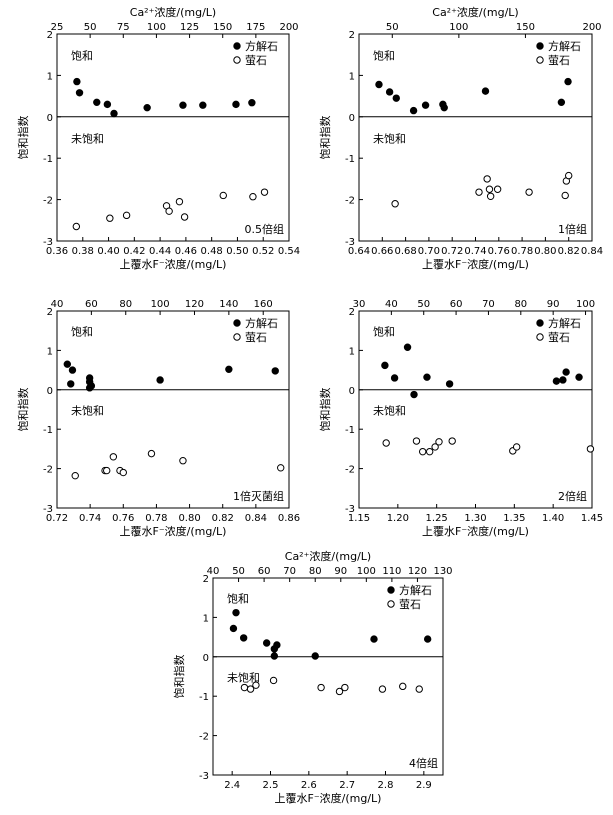 This screenshot has width=613, height=815. Describe the element at coordinates (424, 785) in the screenshot. I see `x-tick-label: 2.9` at that location.